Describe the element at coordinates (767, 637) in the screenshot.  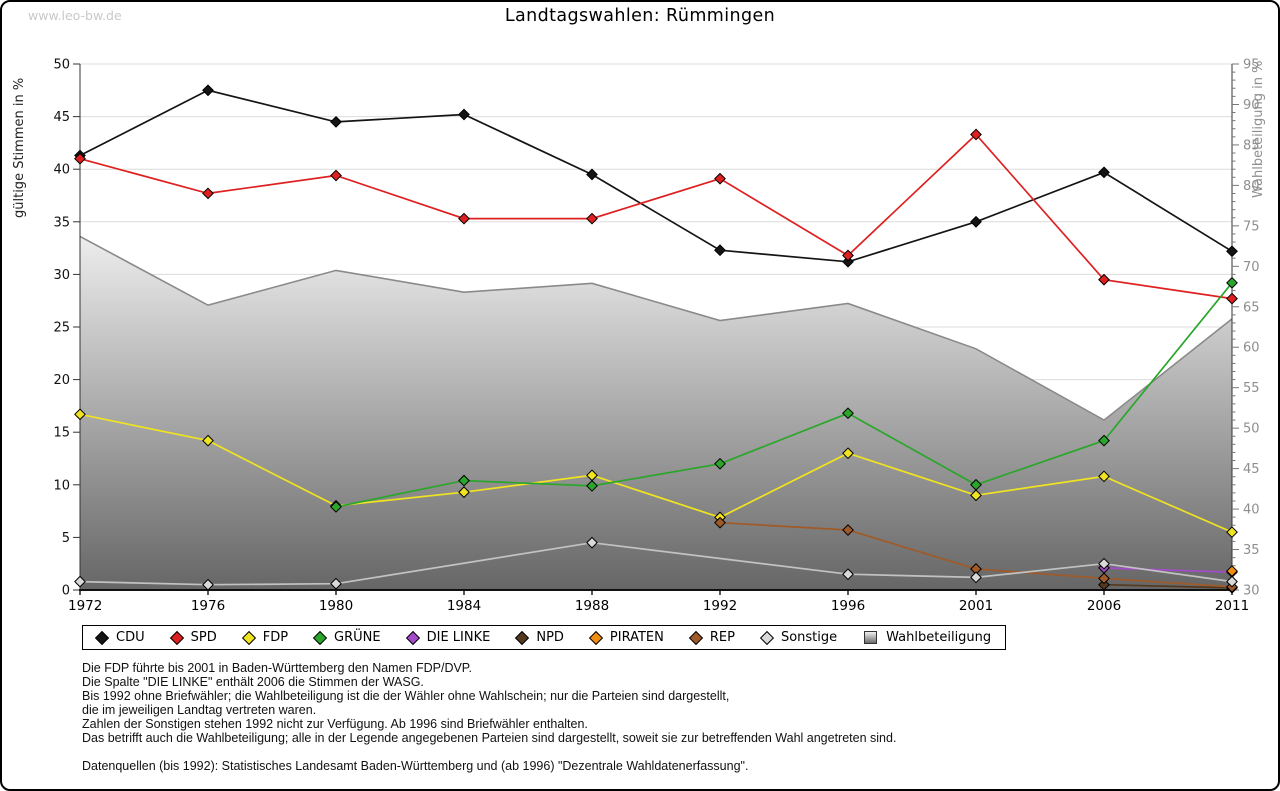
I see `legend-marker-sonstige-icon` at that location.